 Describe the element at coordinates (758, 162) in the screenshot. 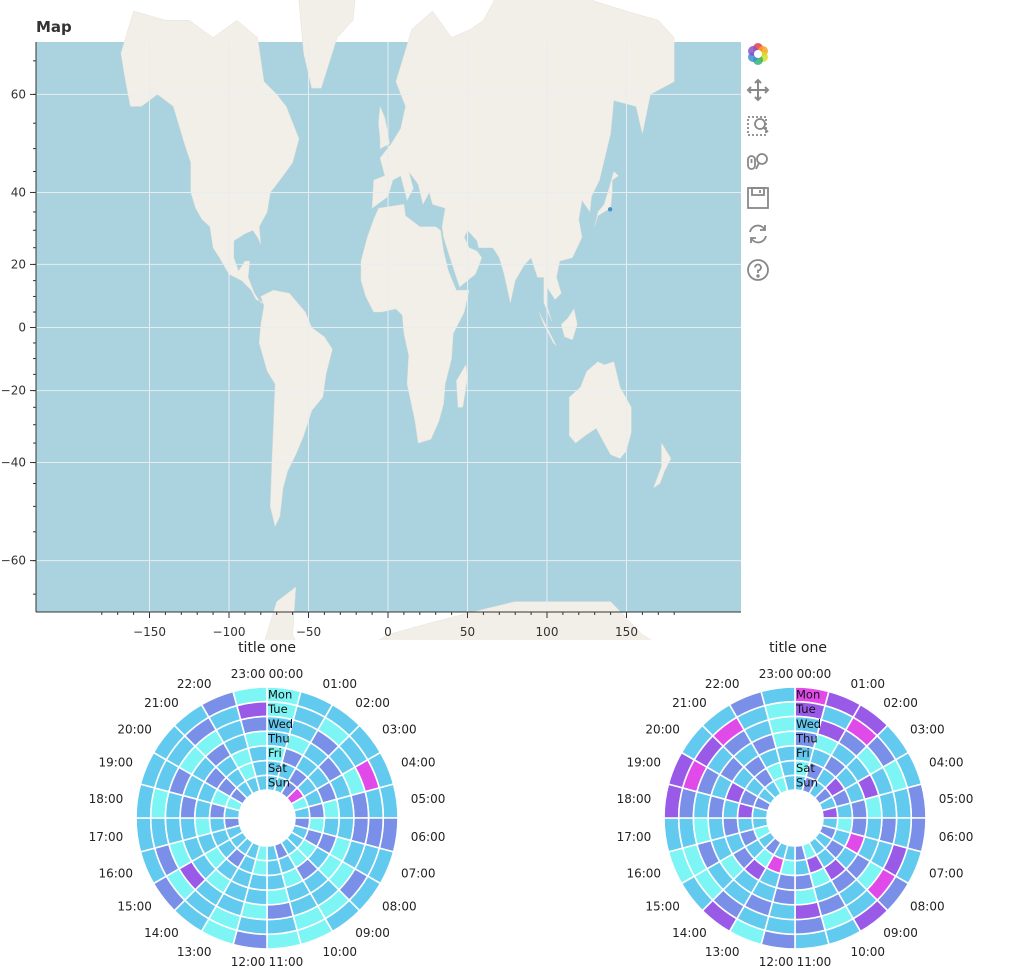

I see `wheel-zoom-icon` at that location.